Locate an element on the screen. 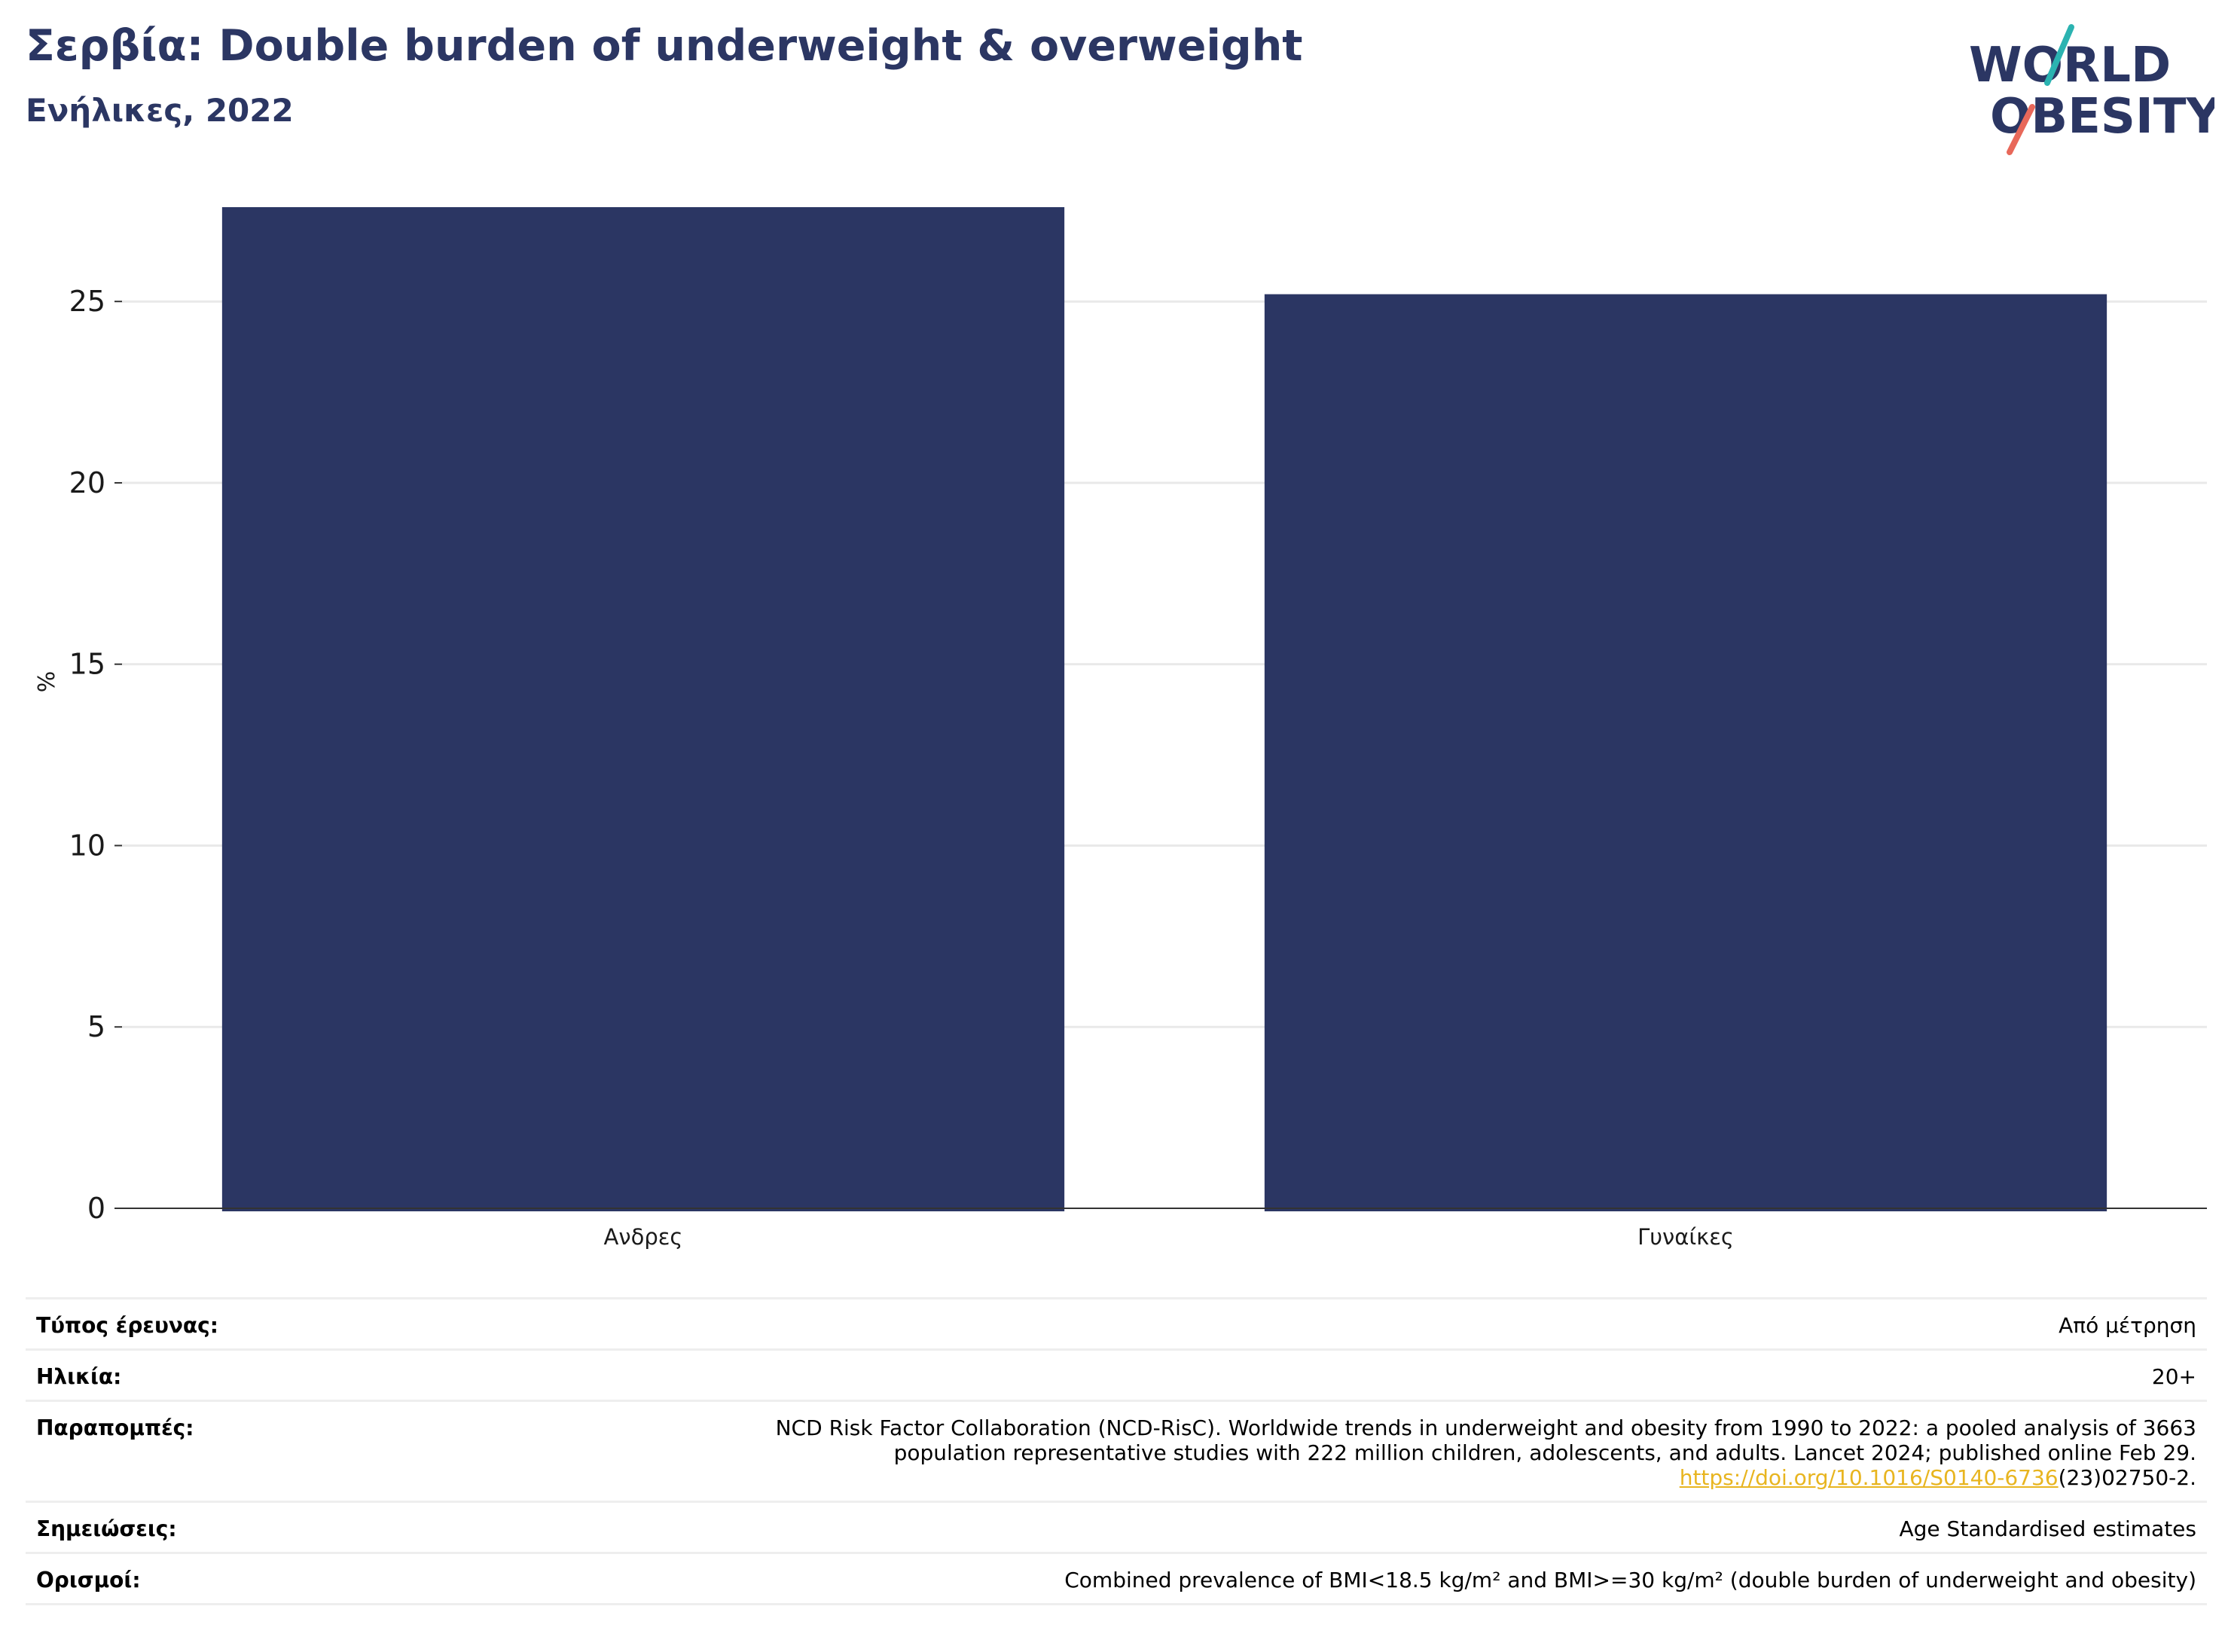  logo-coral-stroke is located at coordinates (2021, 129).